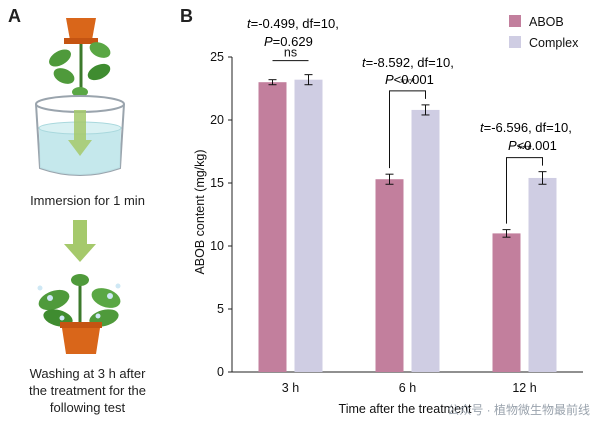 Image resolution: width=600 pixels, height=428 pixels. I want to click on step1-caption: Immersion for 1 min, so click(87, 200).